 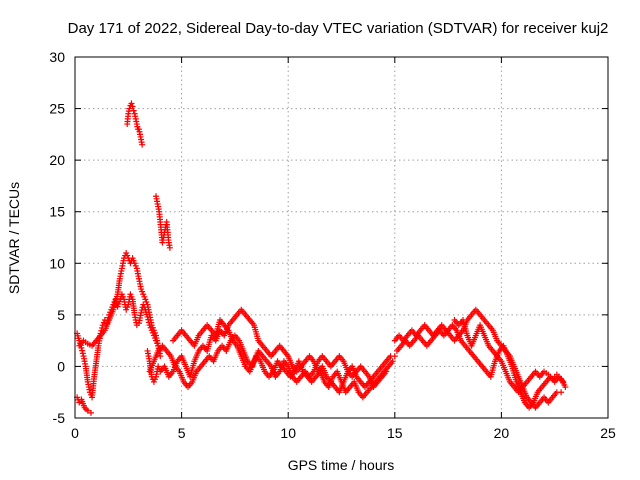 What do you see at coordinates (59, 418) in the screenshot?
I see `y-tick-label: -5` at bounding box center [59, 418].